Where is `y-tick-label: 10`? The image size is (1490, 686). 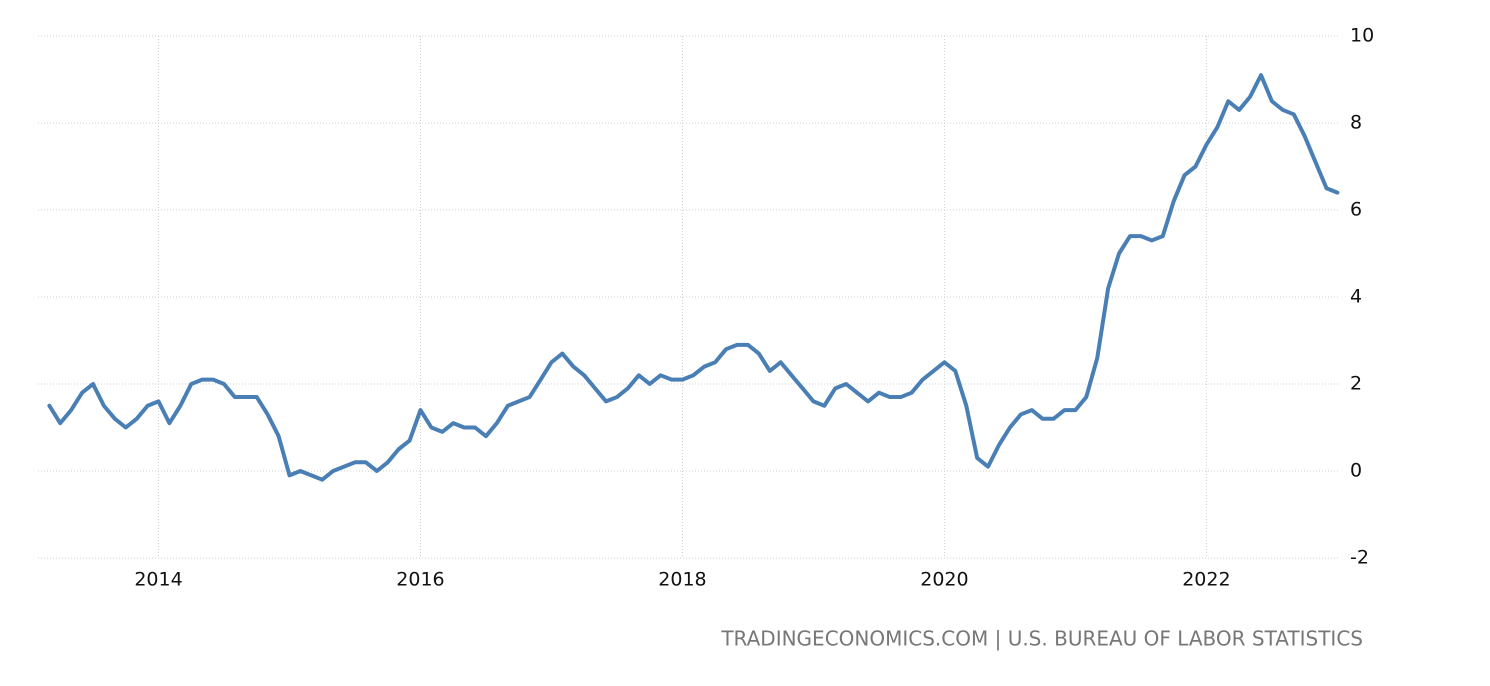 y-tick-label: 10 is located at coordinates (1362, 36).